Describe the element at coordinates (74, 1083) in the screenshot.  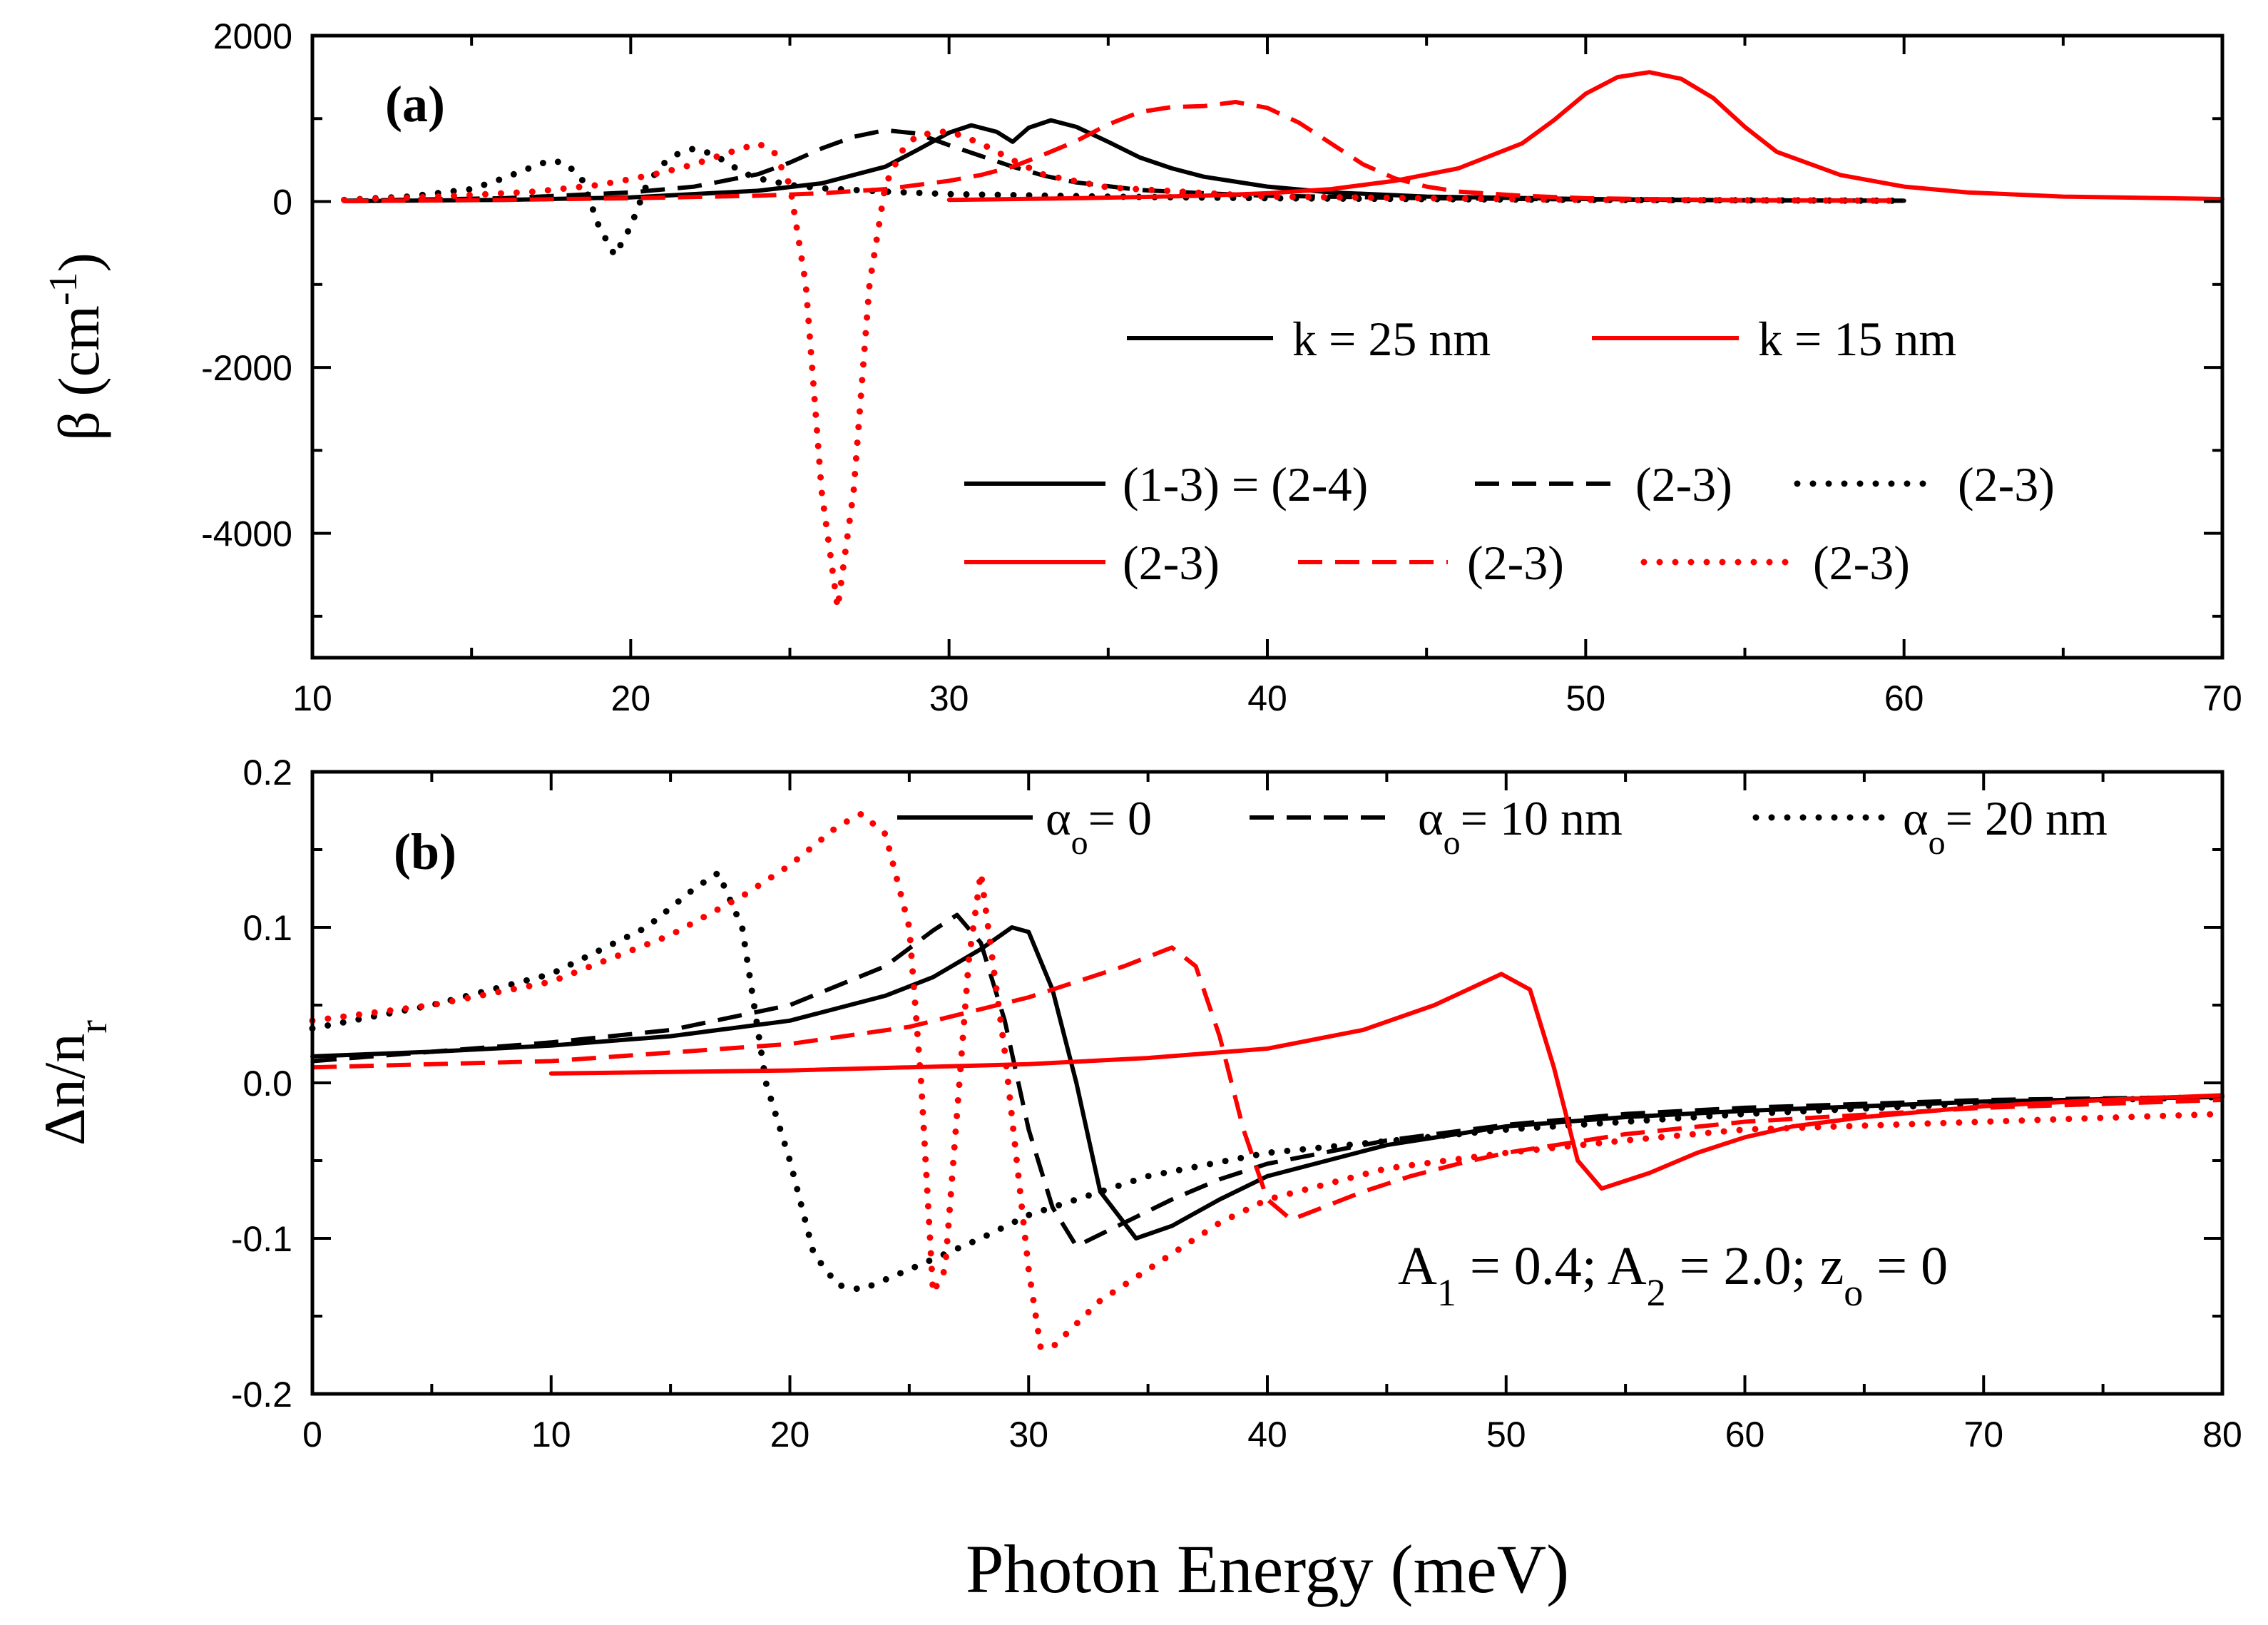
I see `panel-b-y-axis-label: Δn/nr` at that location.